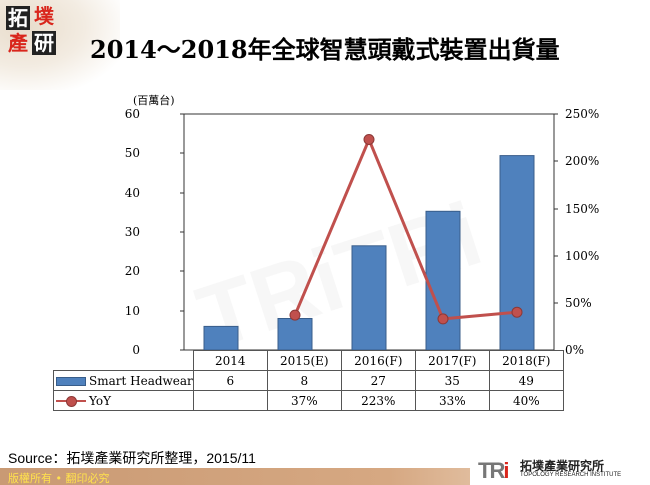 This screenshot has height=485, width=650. I want to click on table-row-yoy: YoY 37% 223% 33% 40%, so click(308, 400).